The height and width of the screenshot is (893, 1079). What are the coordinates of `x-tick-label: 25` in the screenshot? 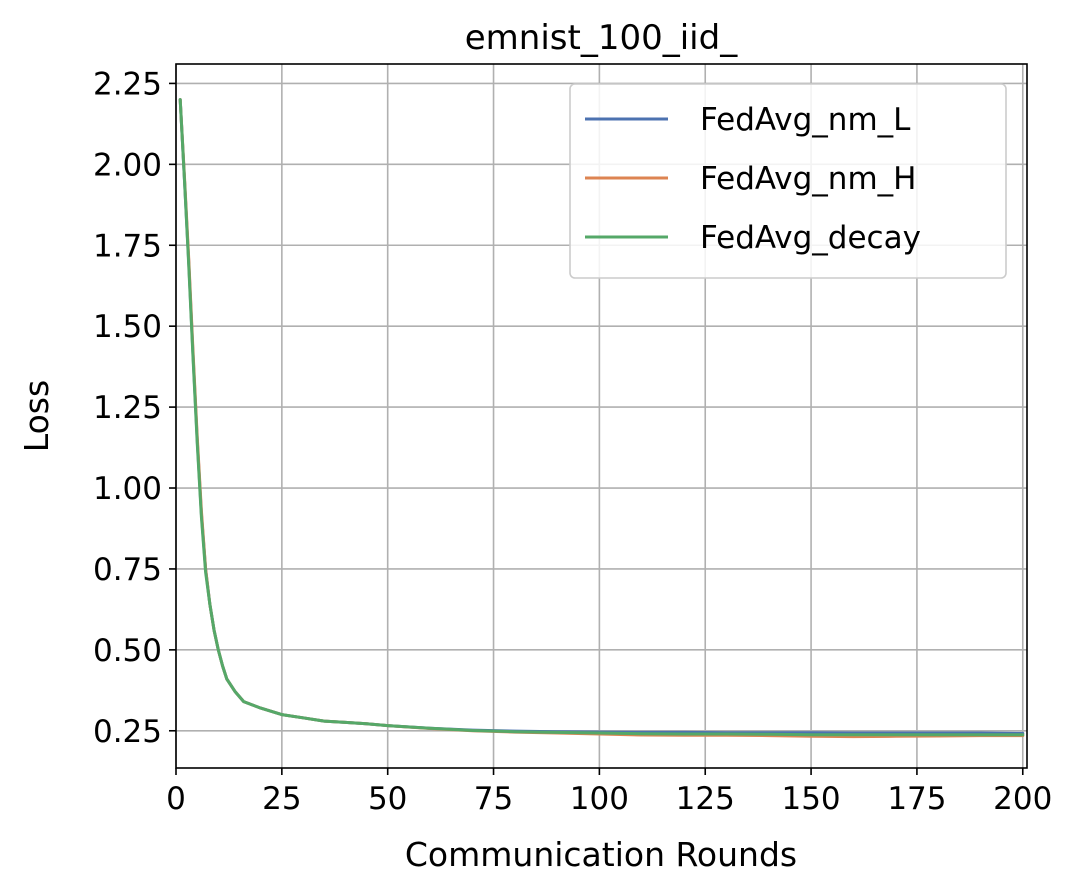 It's located at (281, 799).